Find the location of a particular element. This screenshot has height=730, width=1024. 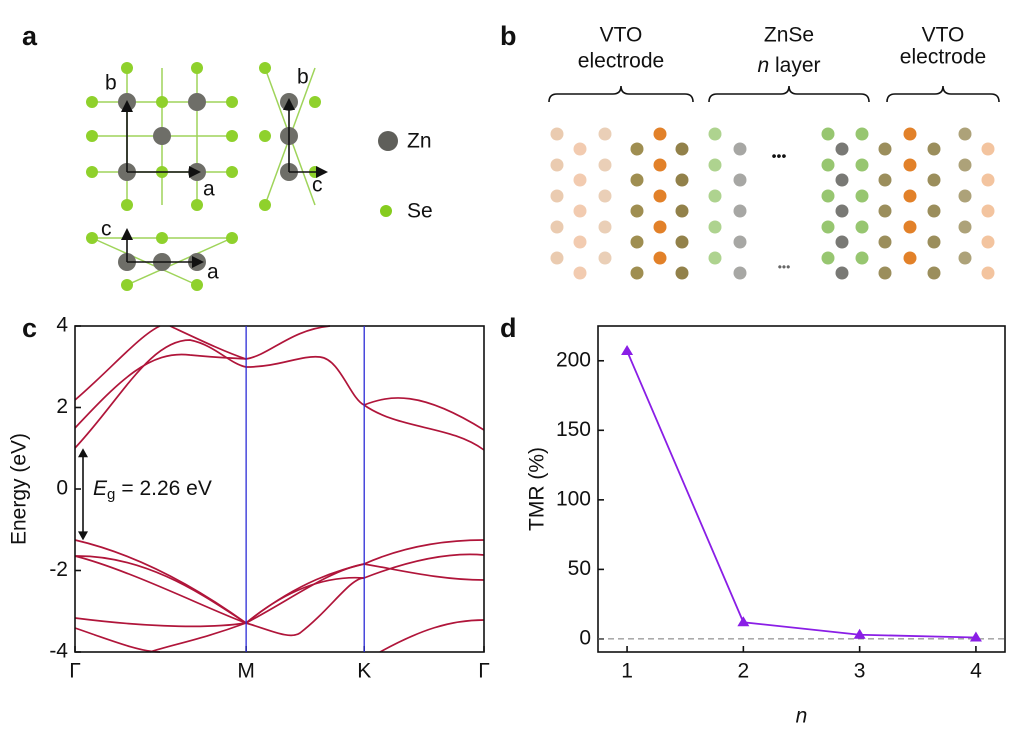

x-axis-label: n is located at coordinates (802, 716).